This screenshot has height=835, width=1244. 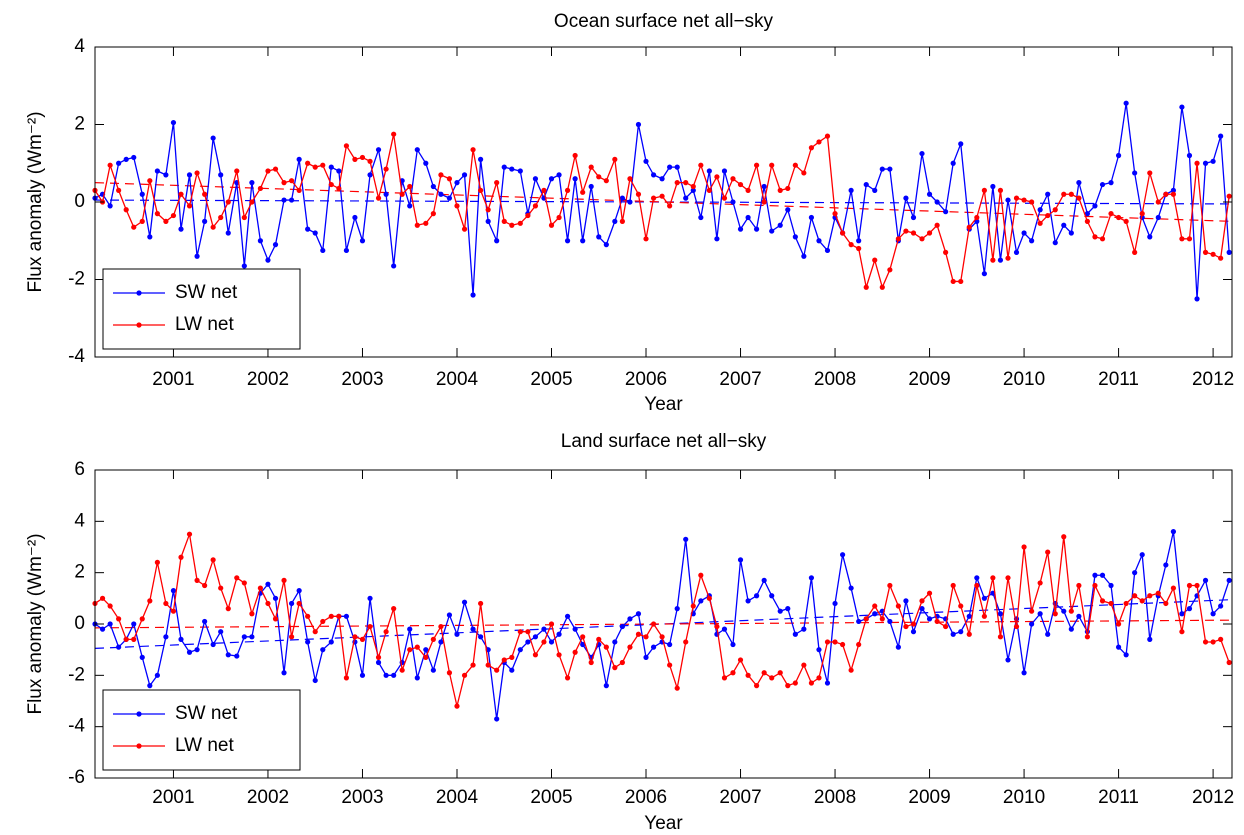 I want to click on y-tick-label: -4, so click(x=76, y=356).